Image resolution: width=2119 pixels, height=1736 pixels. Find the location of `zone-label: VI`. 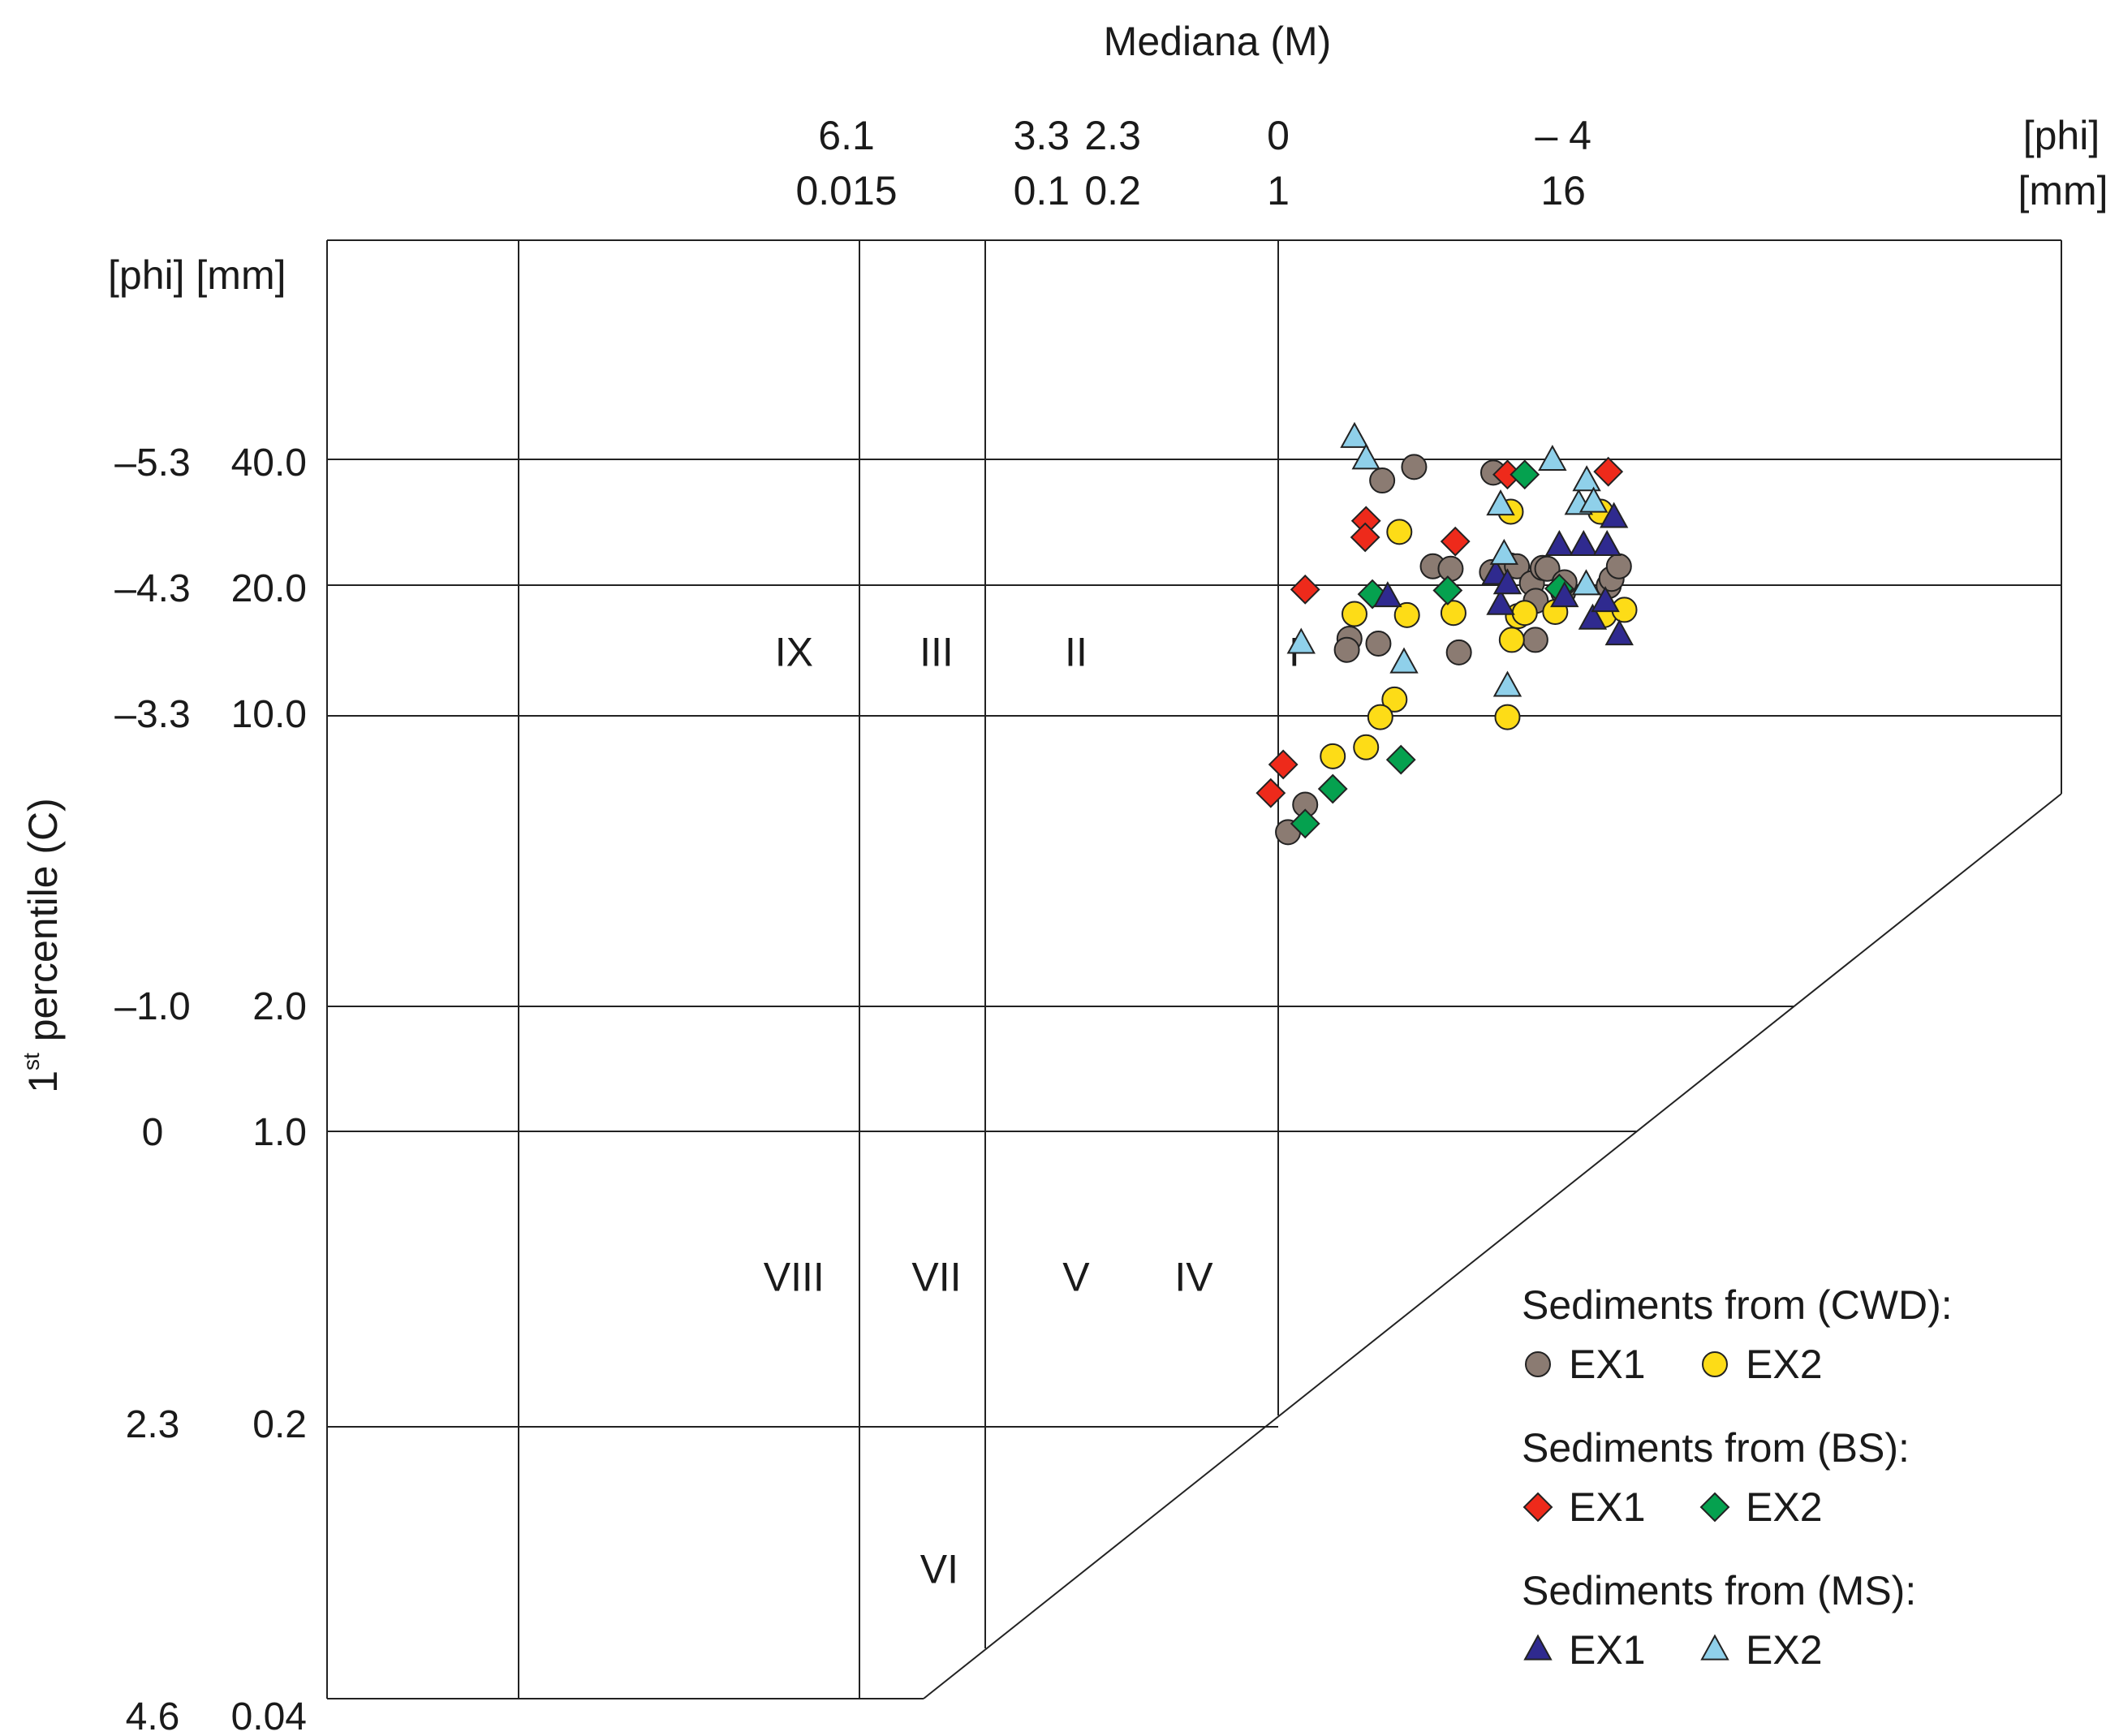

zone-label: VI is located at coordinates (939, 1569).